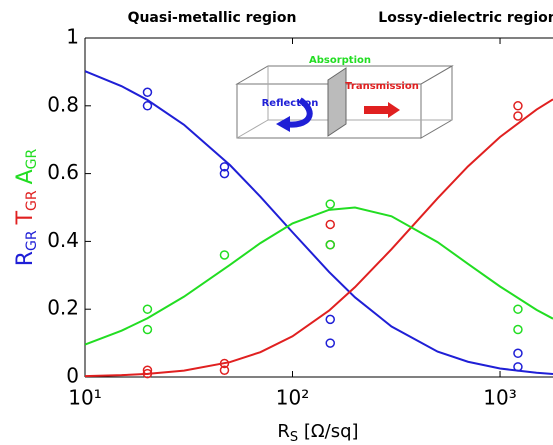 The image size is (553, 445). I want to click on inset-label: Absorption, so click(340, 60).